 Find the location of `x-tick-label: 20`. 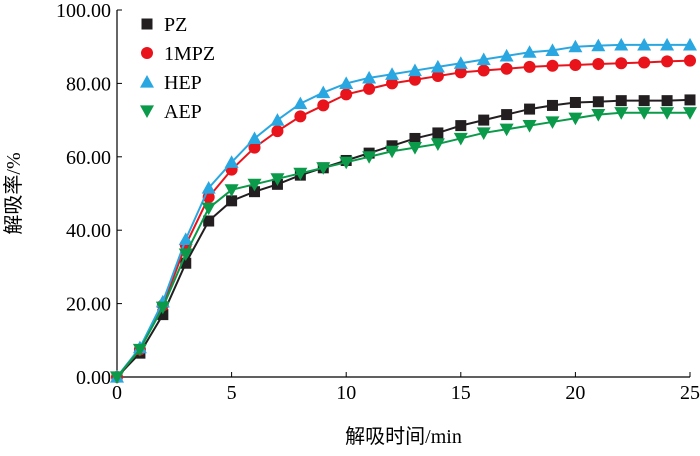

x-tick-label: 20 is located at coordinates (575, 393).